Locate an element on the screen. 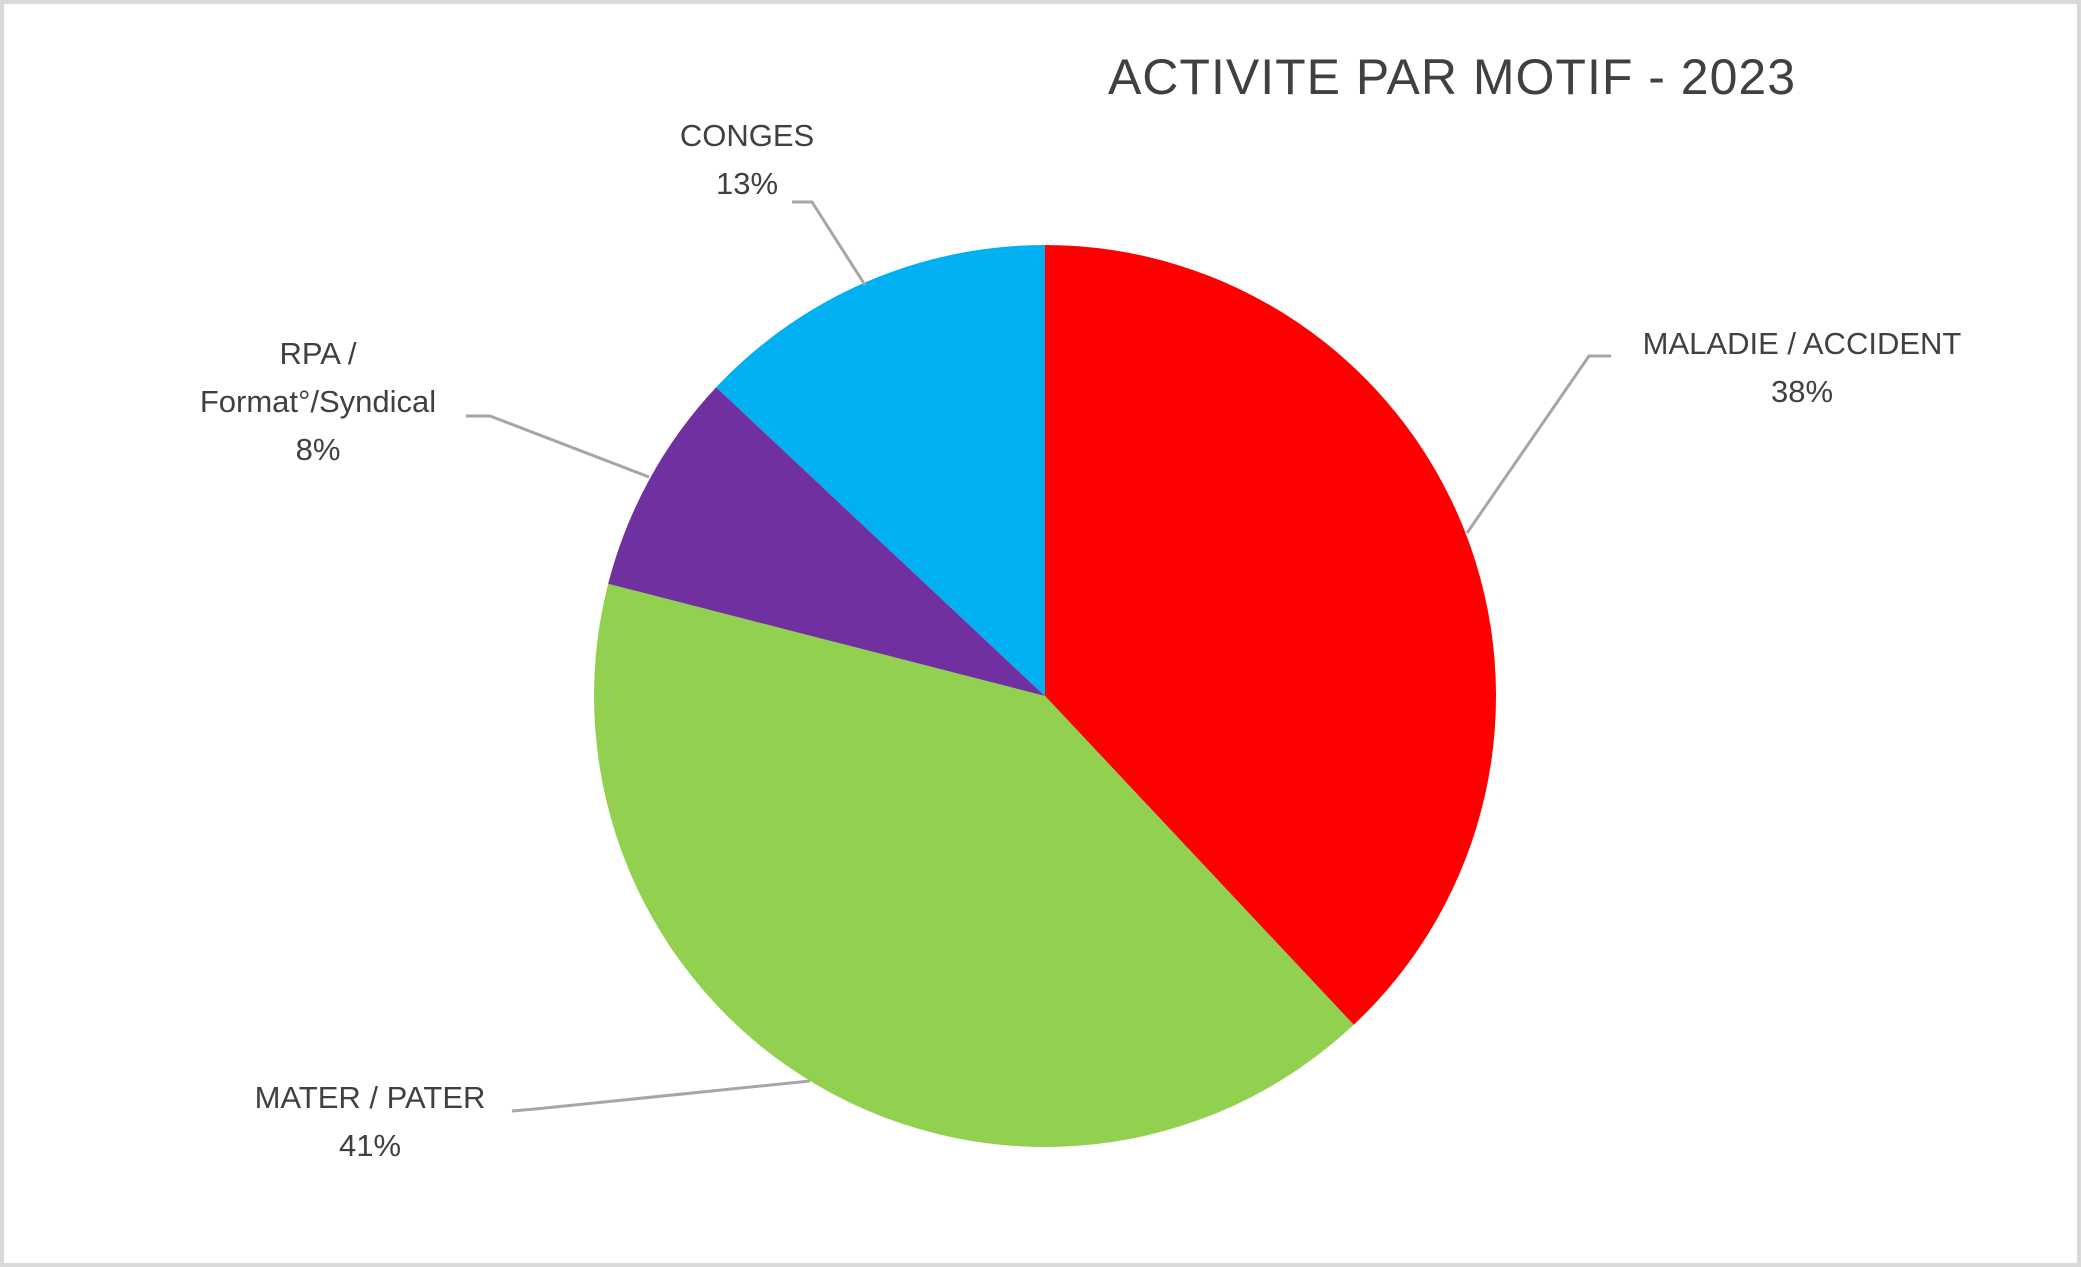 Image resolution: width=2081 pixels, height=1267 pixels. data-label-maladie-pct: 38% is located at coordinates (1802, 391).